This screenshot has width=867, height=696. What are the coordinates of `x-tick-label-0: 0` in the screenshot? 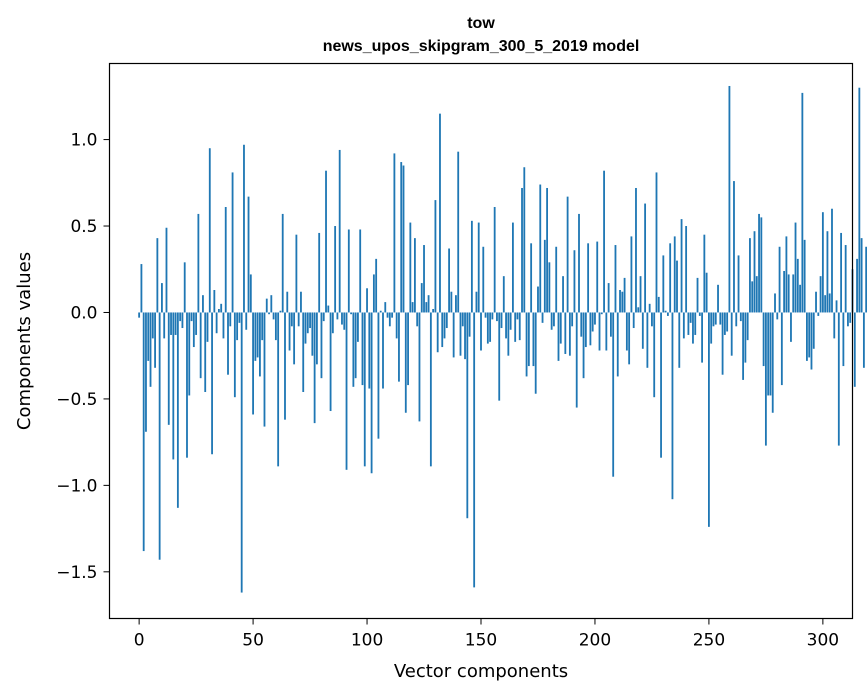 It's located at (139, 641).